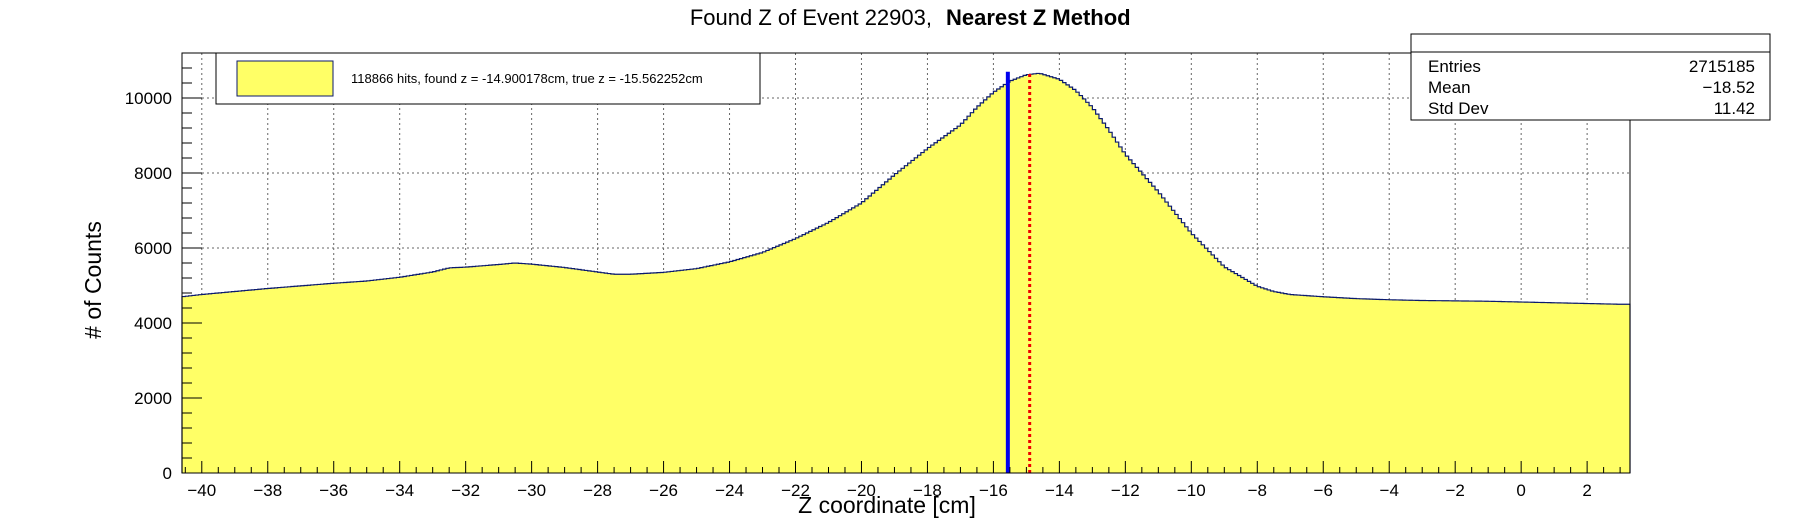  What do you see at coordinates (1389, 490) in the screenshot?
I see `x-tick-label: −4` at bounding box center [1389, 490].